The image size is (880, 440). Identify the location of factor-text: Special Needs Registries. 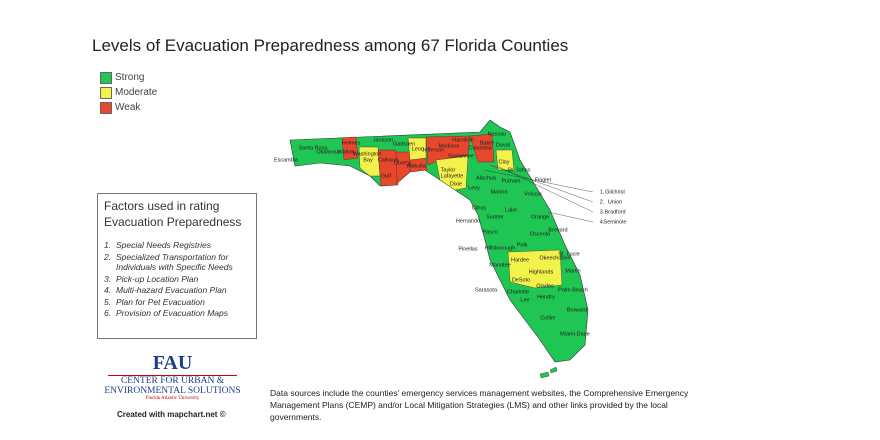
(163, 245).